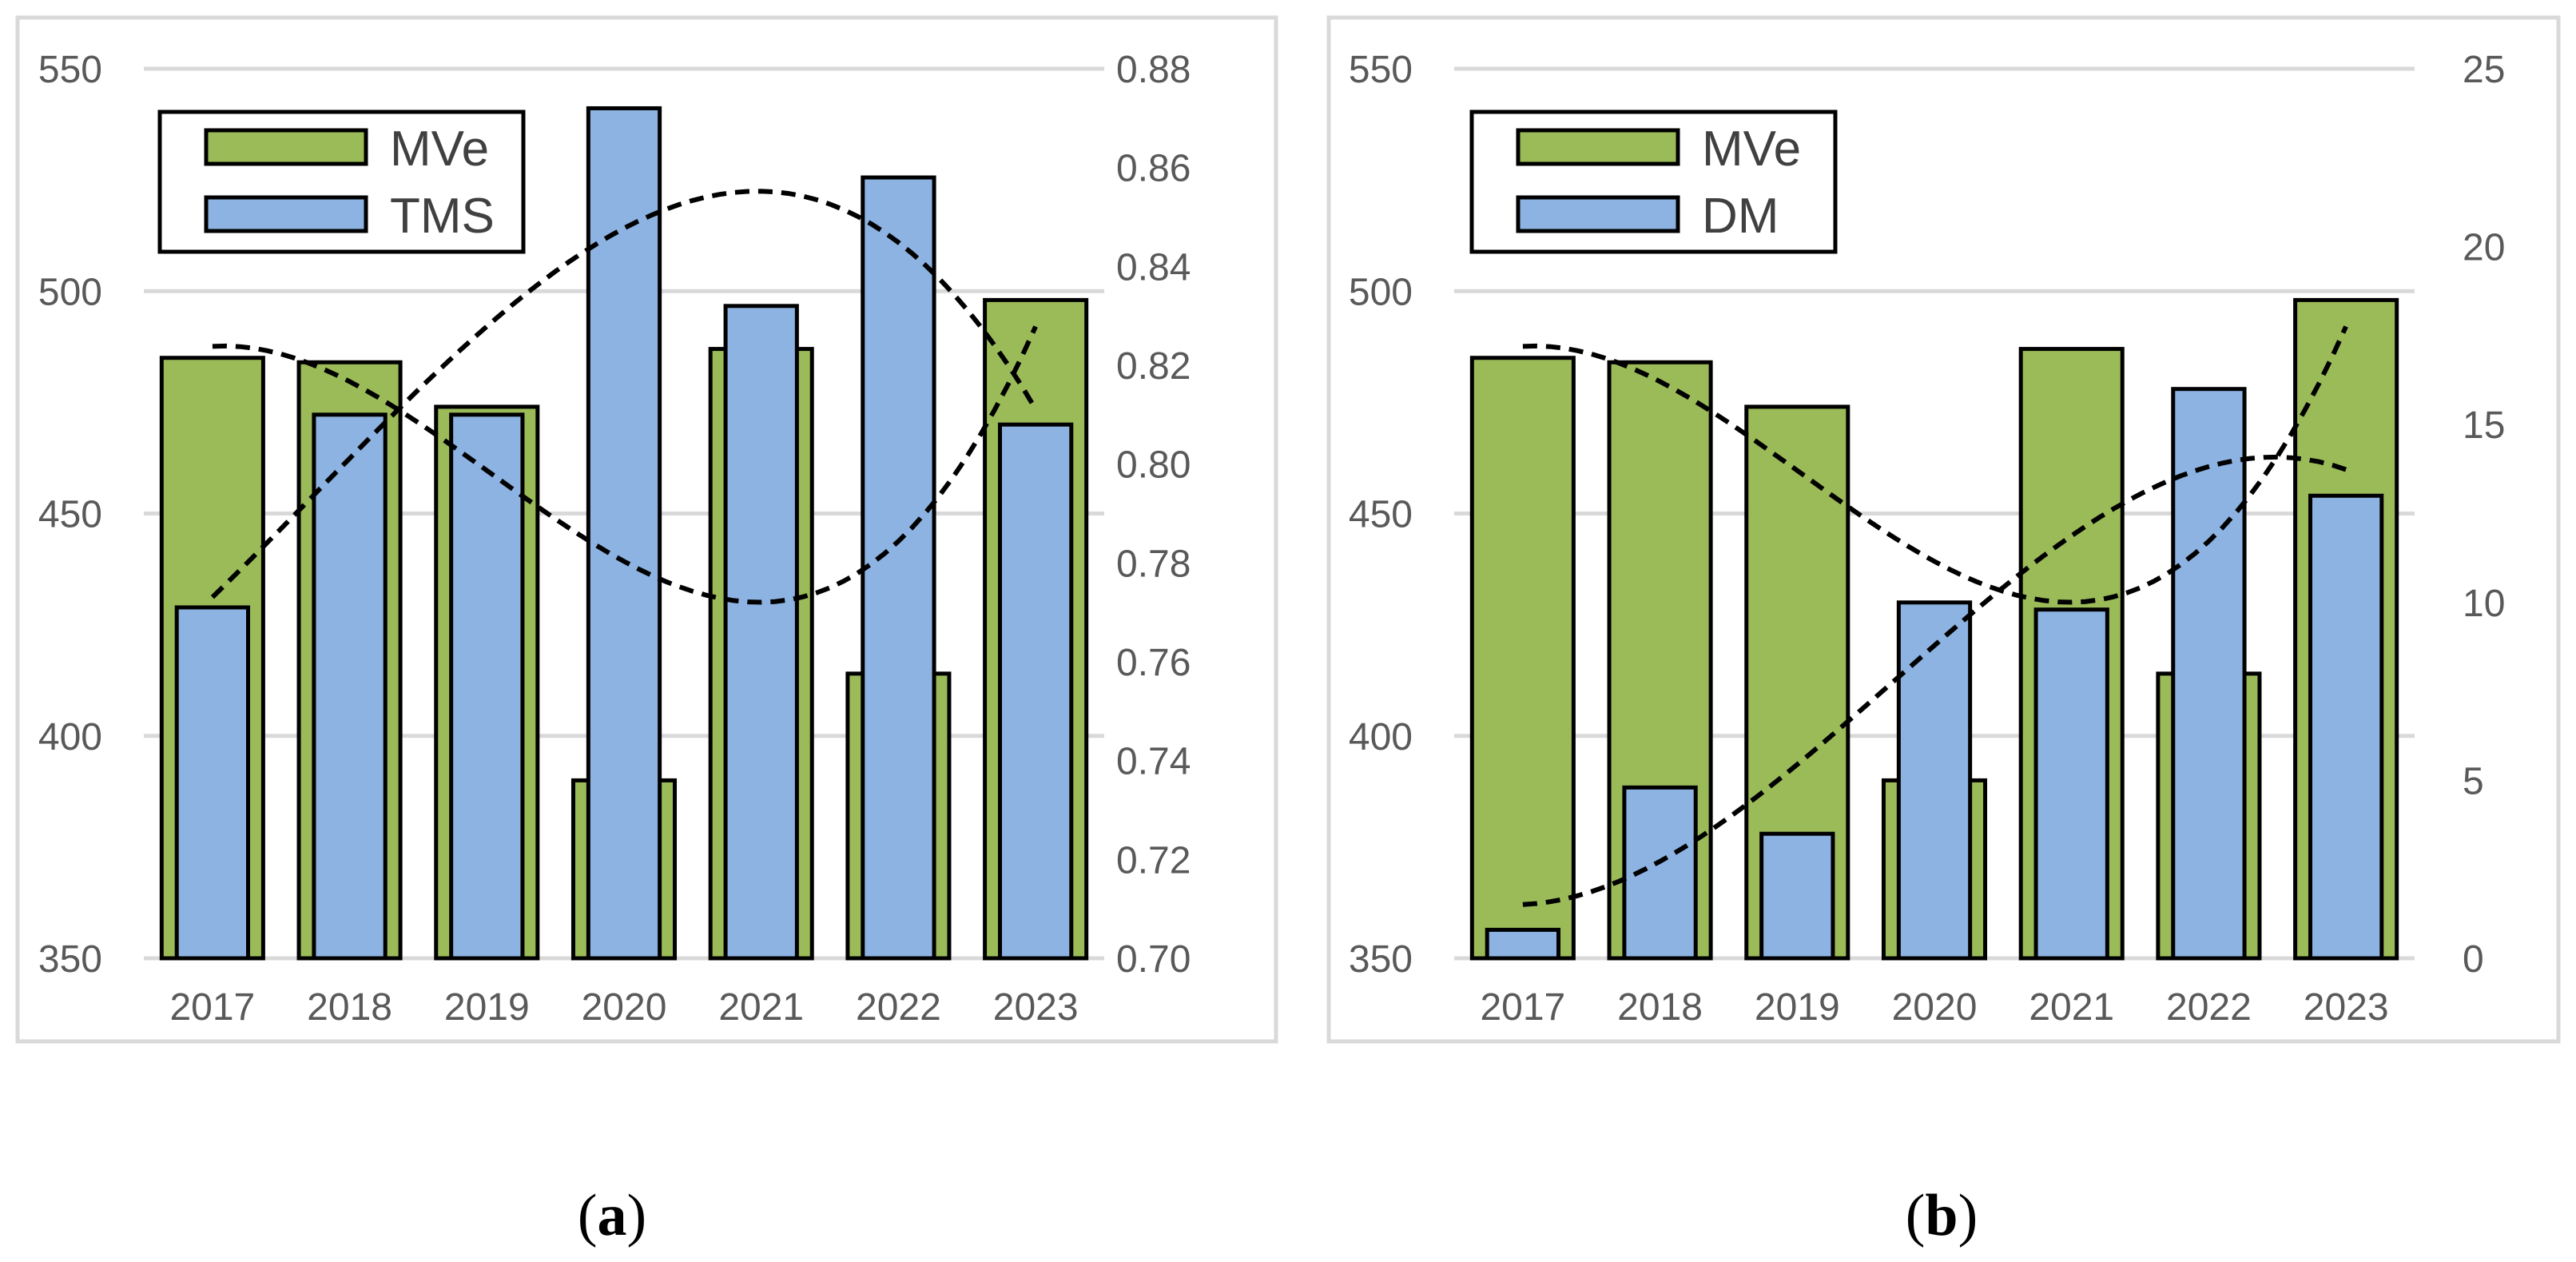 The image size is (2576, 1262). What do you see at coordinates (1153, 959) in the screenshot?
I see `right-axis-tick-label: 0.70` at bounding box center [1153, 959].